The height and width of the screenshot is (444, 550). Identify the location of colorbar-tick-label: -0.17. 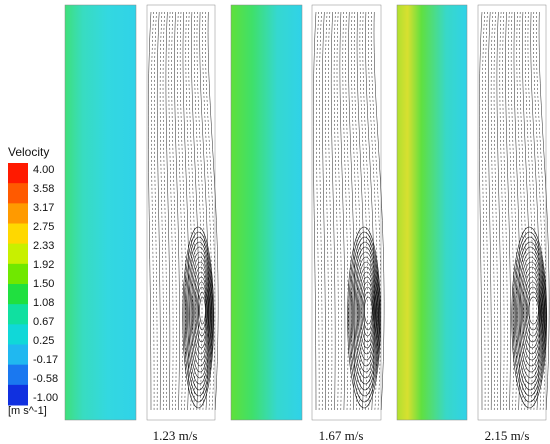
(45, 360).